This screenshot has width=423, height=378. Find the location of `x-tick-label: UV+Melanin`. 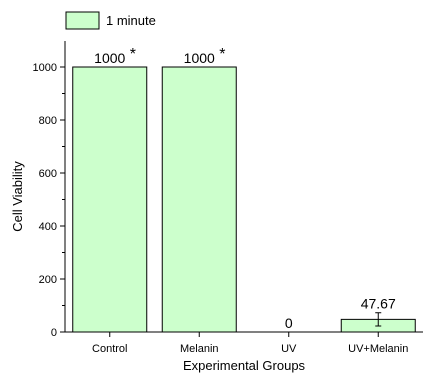

x-tick-label: UV+Melanin is located at coordinates (378, 349).